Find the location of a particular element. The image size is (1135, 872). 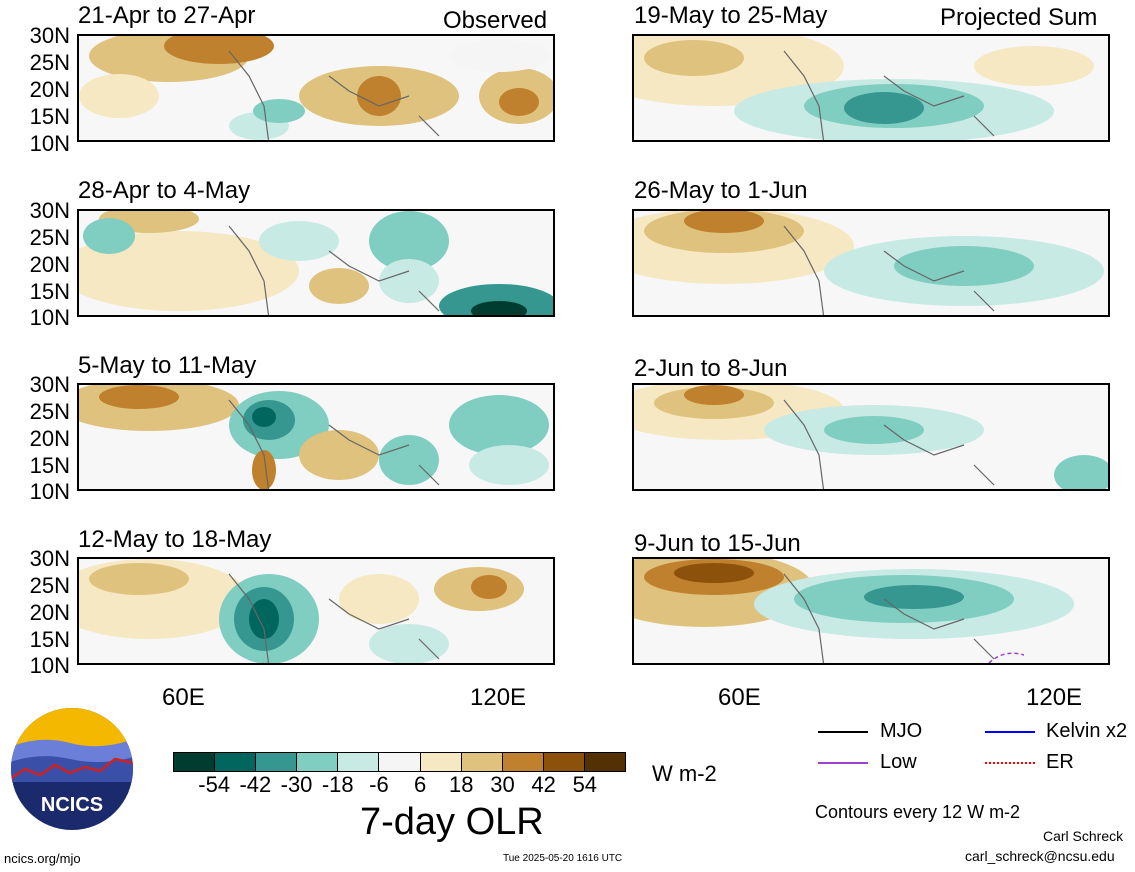

legend-low-line is located at coordinates (843, 763).